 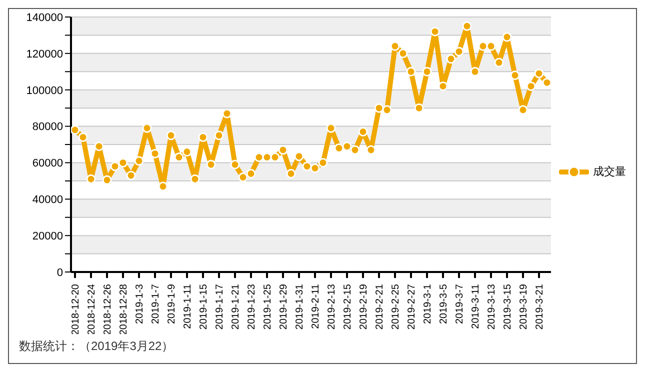 What do you see at coordinates (236, 307) in the screenshot?
I see `x-tick-label: 2019-1-21` at bounding box center [236, 307].